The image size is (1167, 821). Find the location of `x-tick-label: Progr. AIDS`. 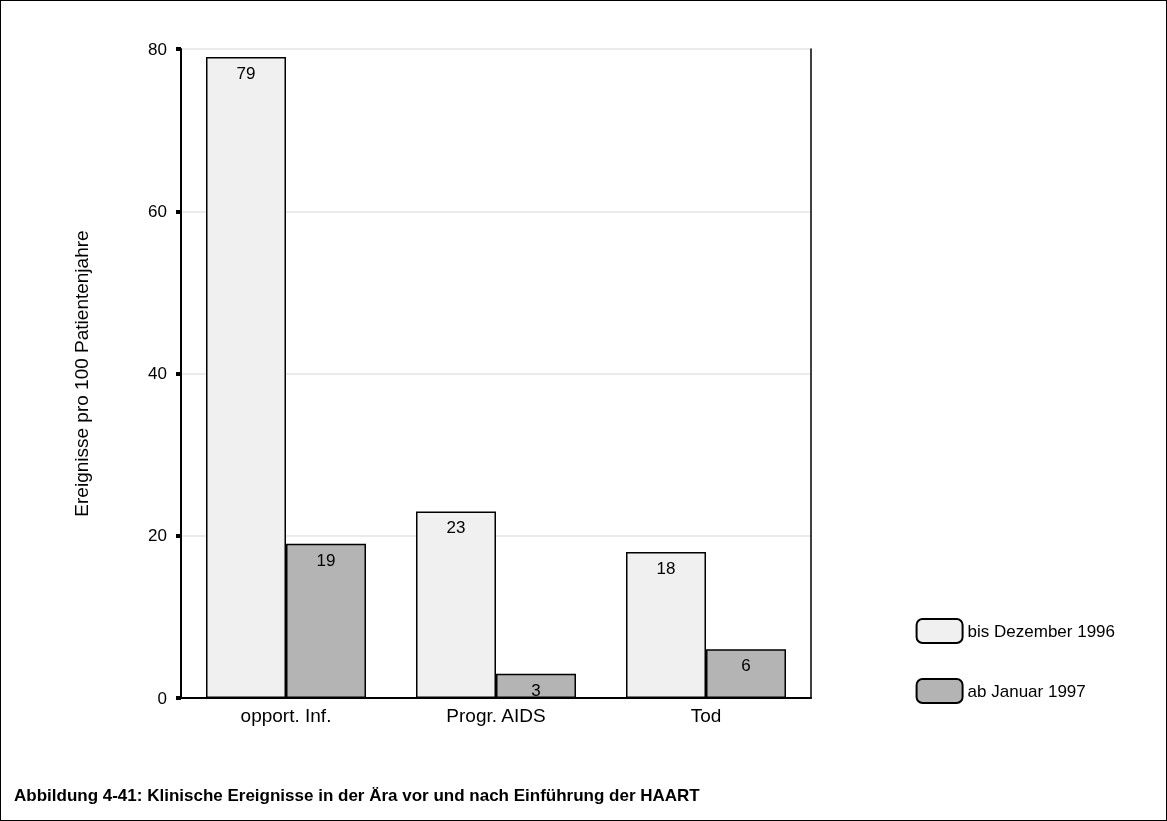

x-tick-label: Progr. AIDS is located at coordinates (496, 715).